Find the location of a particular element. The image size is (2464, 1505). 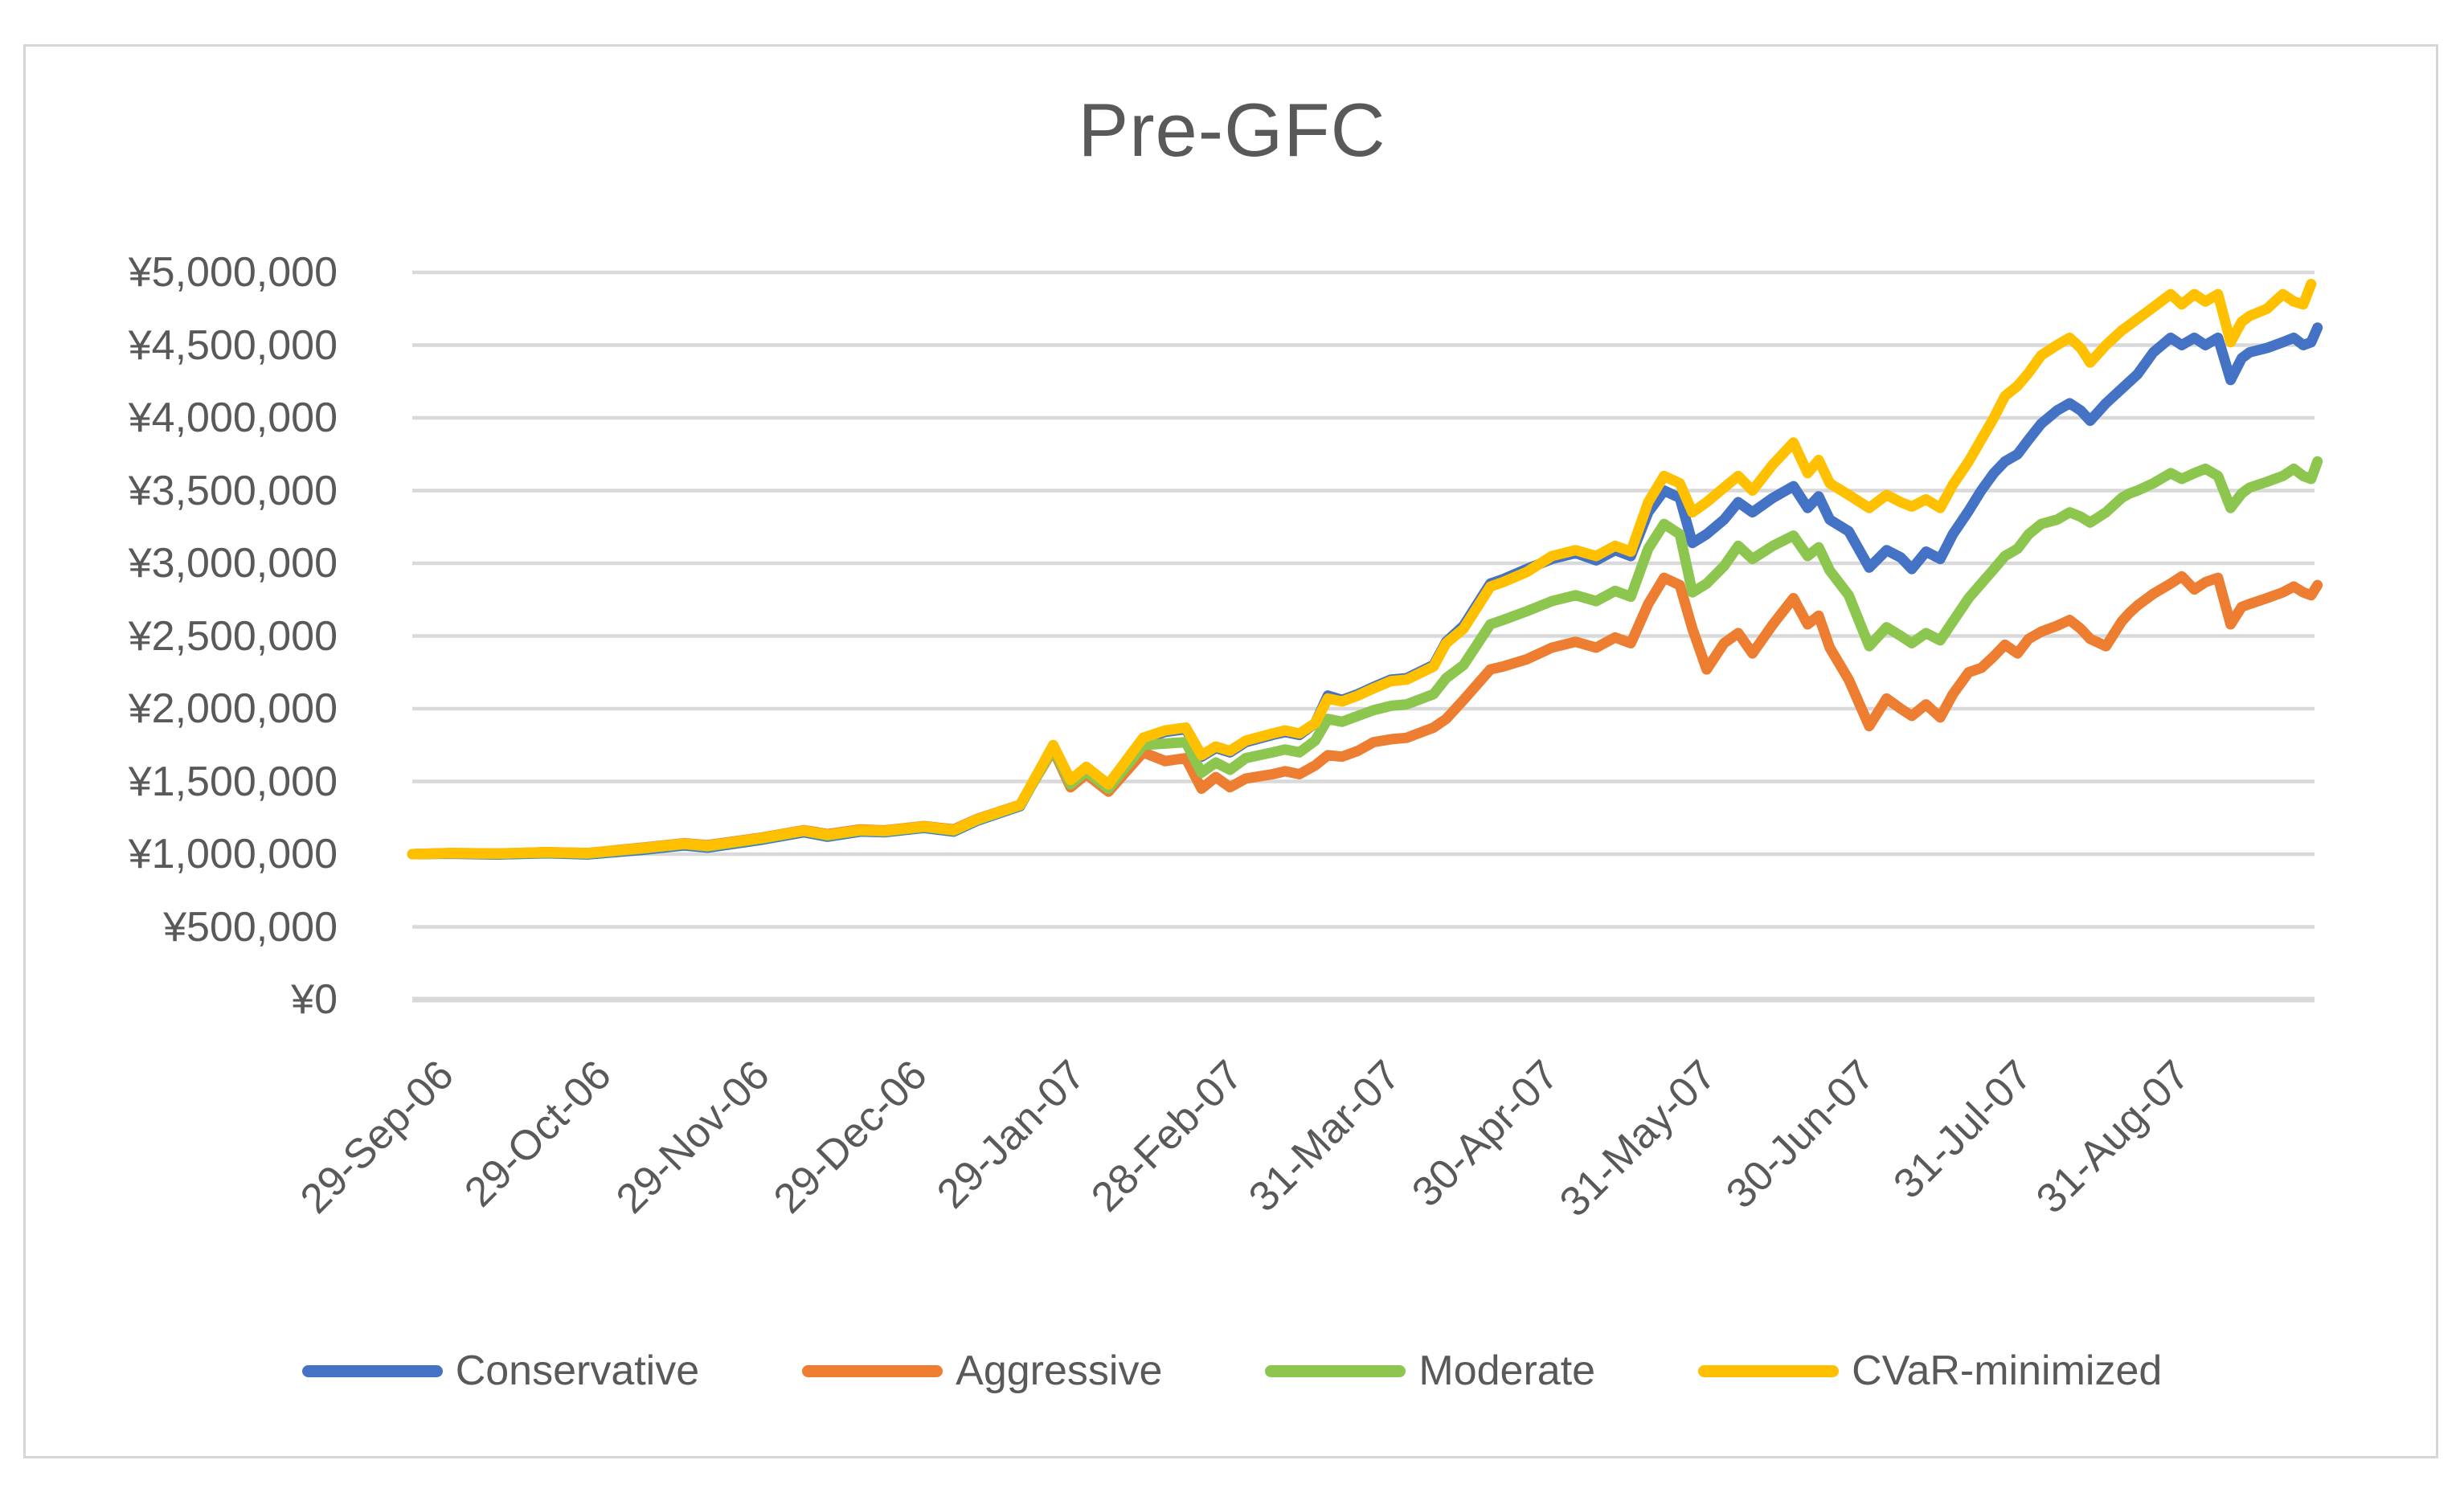

legend-item-aggressive: Aggressive is located at coordinates (982, 1371).